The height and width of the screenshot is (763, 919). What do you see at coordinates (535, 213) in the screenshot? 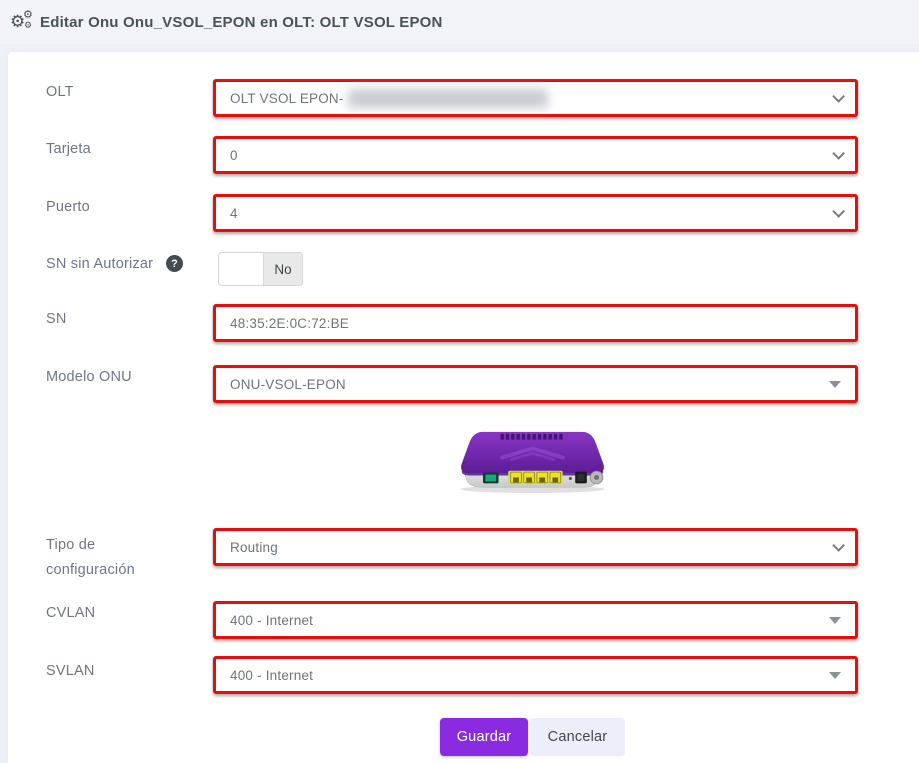
I see `puerto-select: 4` at bounding box center [535, 213].